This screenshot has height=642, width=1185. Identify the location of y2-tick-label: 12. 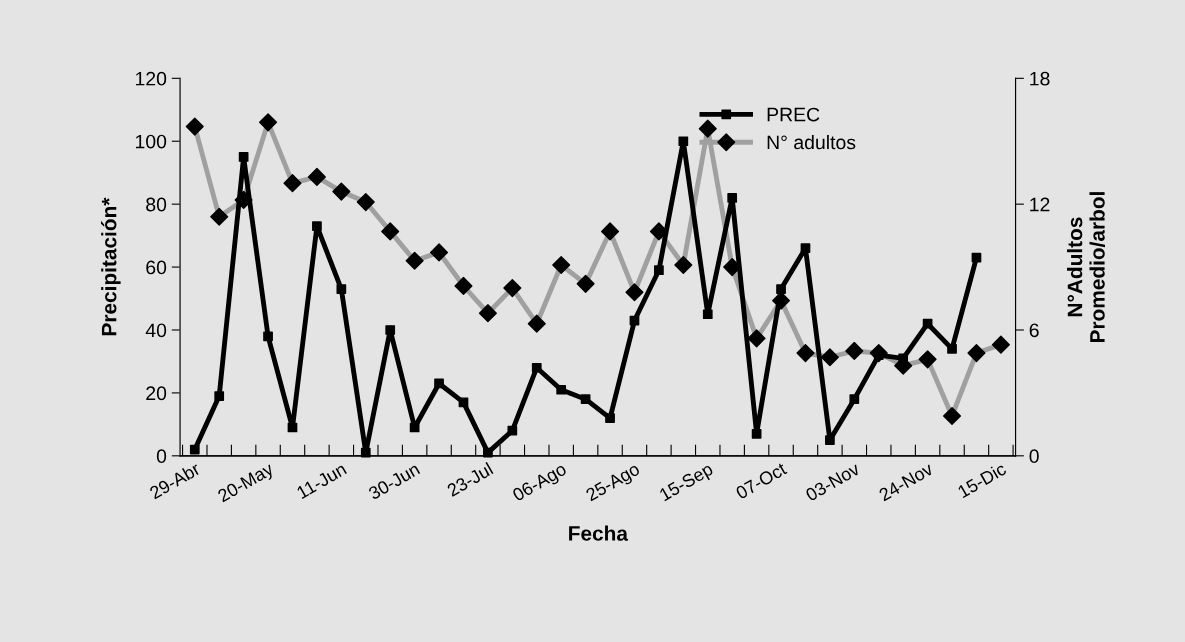
(1040, 204).